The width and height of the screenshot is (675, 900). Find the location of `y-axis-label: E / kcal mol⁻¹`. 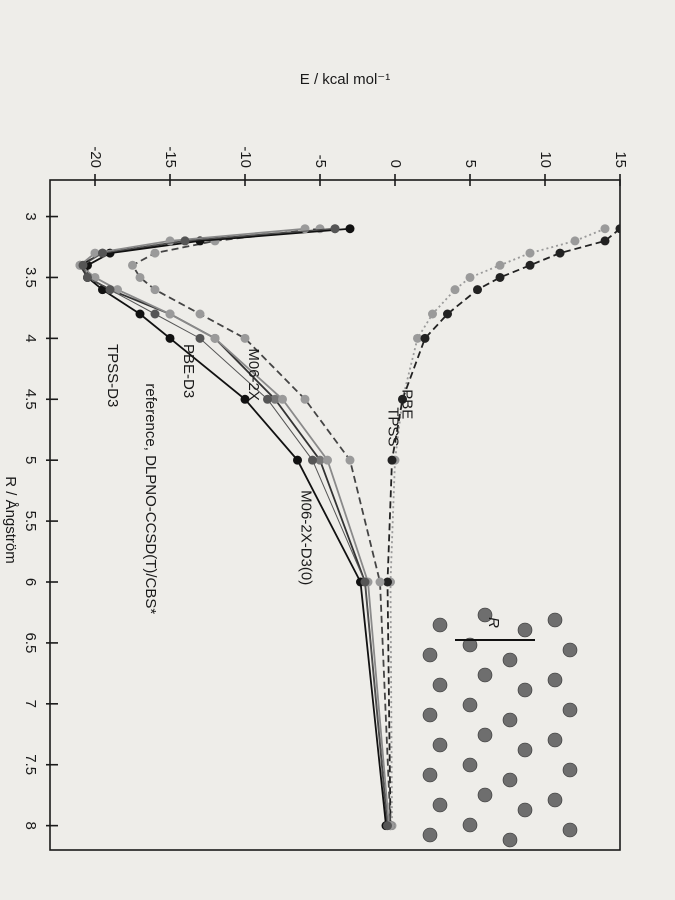

y-axis-label: E / kcal mol⁻¹ is located at coordinates (345, 79).